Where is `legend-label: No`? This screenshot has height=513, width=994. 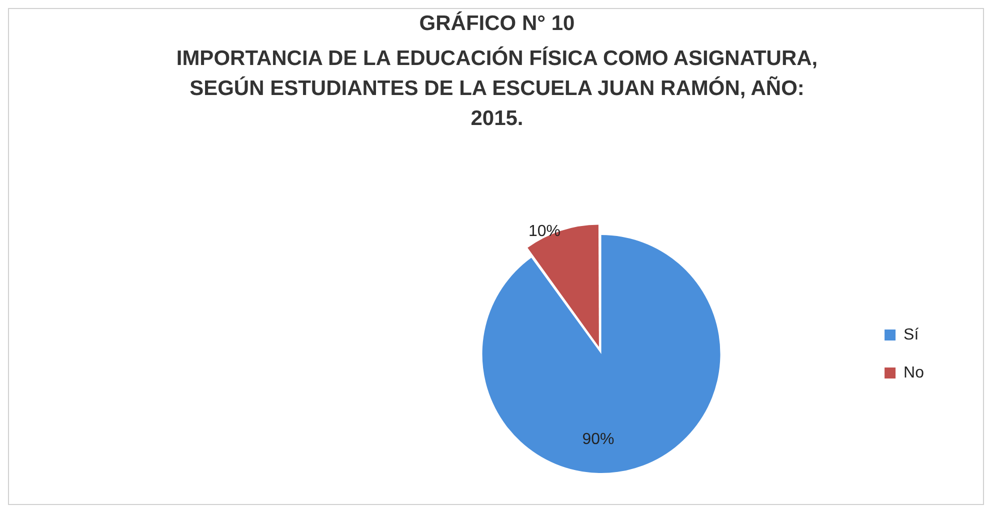 legend-label: No is located at coordinates (914, 373).